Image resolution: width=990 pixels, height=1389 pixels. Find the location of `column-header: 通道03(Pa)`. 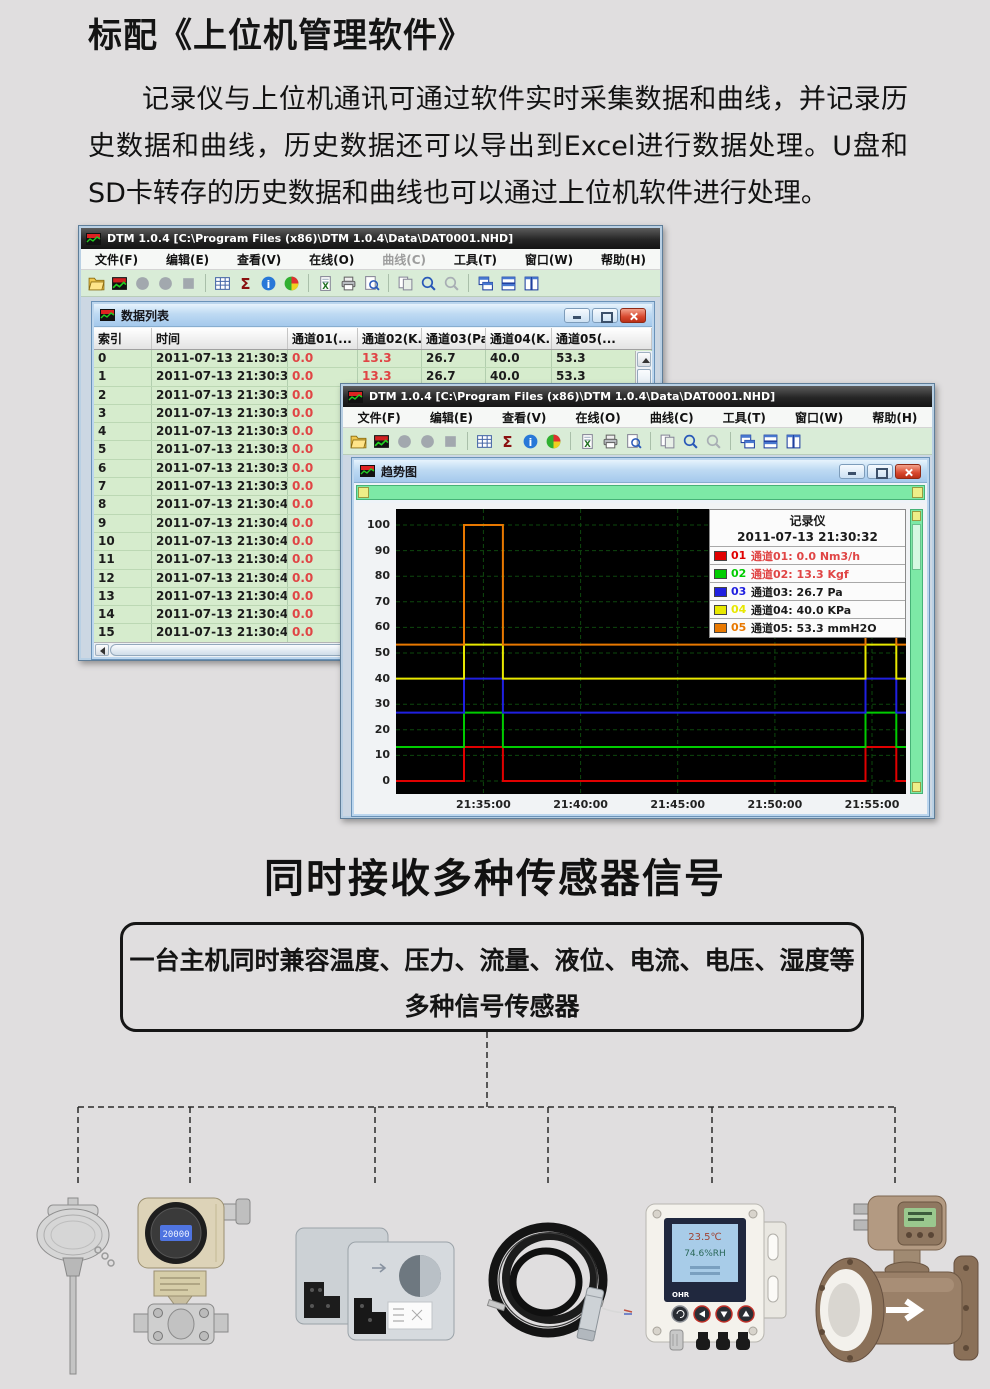

column-header: 通道03(Pa) is located at coordinates (454, 338).